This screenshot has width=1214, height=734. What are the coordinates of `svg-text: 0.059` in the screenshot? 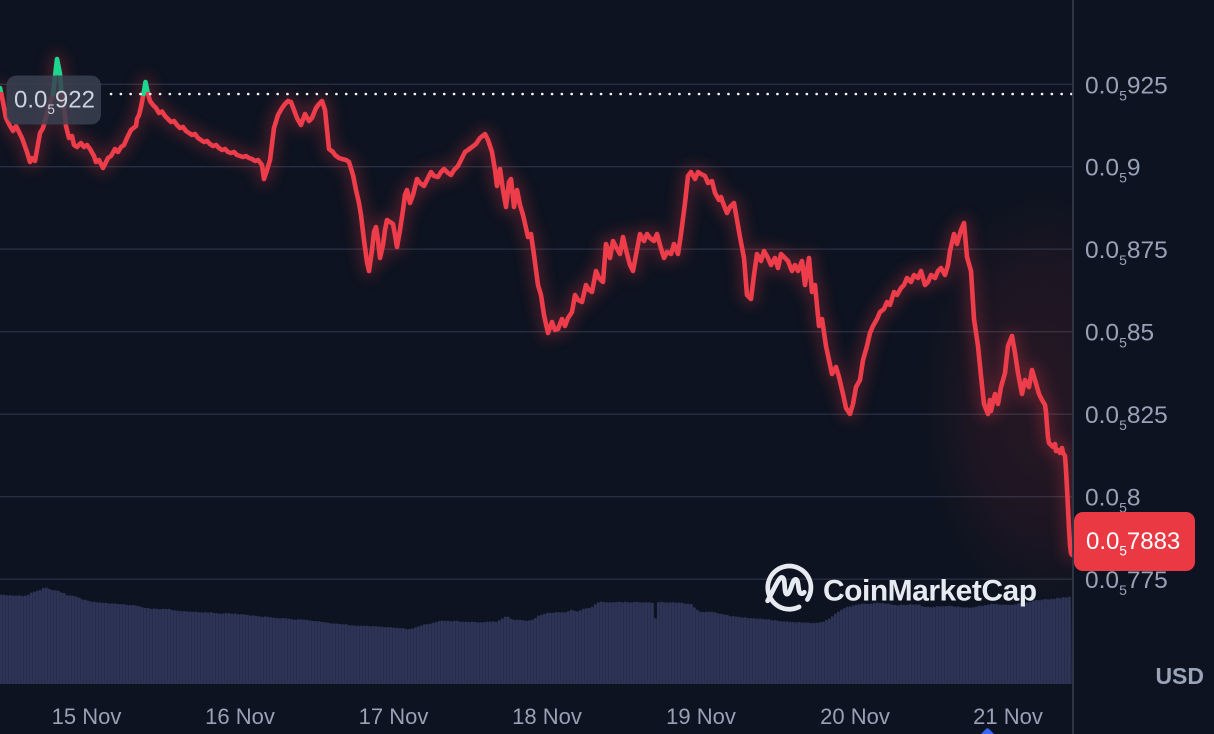 It's located at (1113, 170).